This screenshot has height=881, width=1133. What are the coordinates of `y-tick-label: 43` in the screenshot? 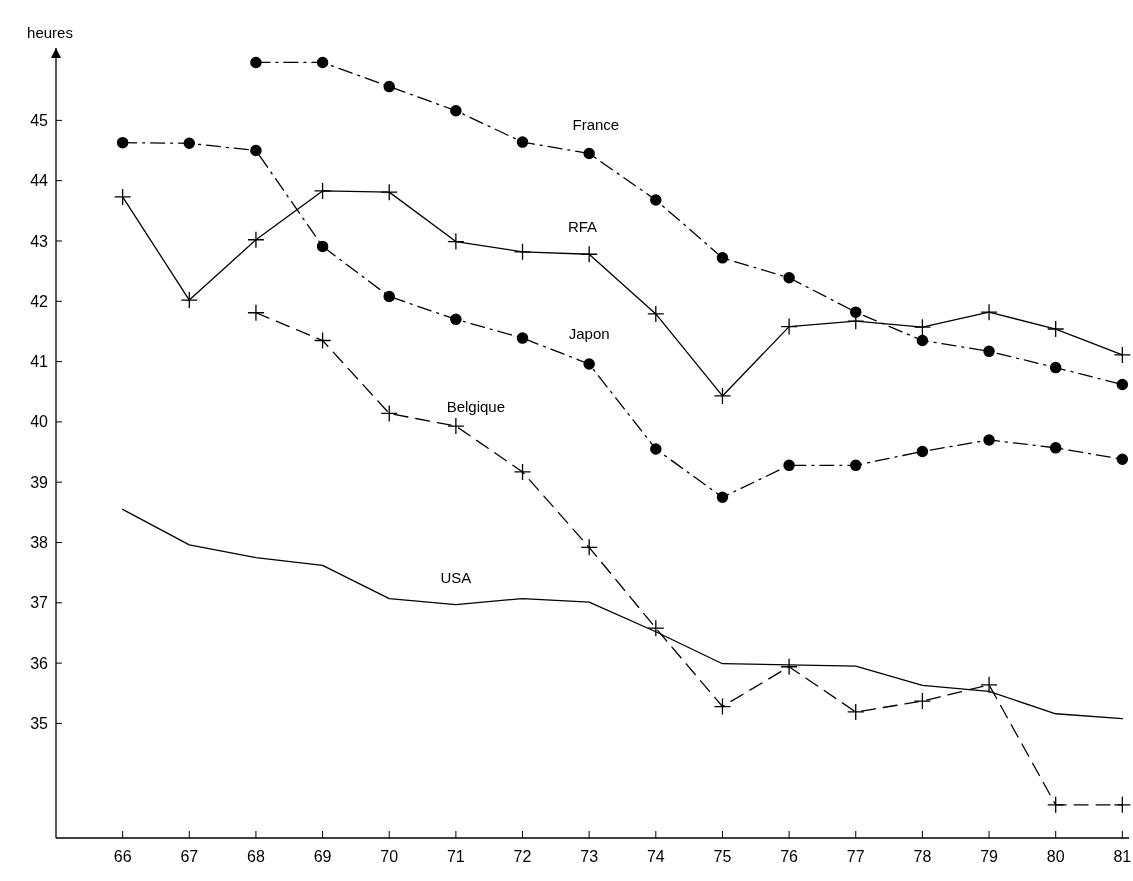 It's located at (39, 241).